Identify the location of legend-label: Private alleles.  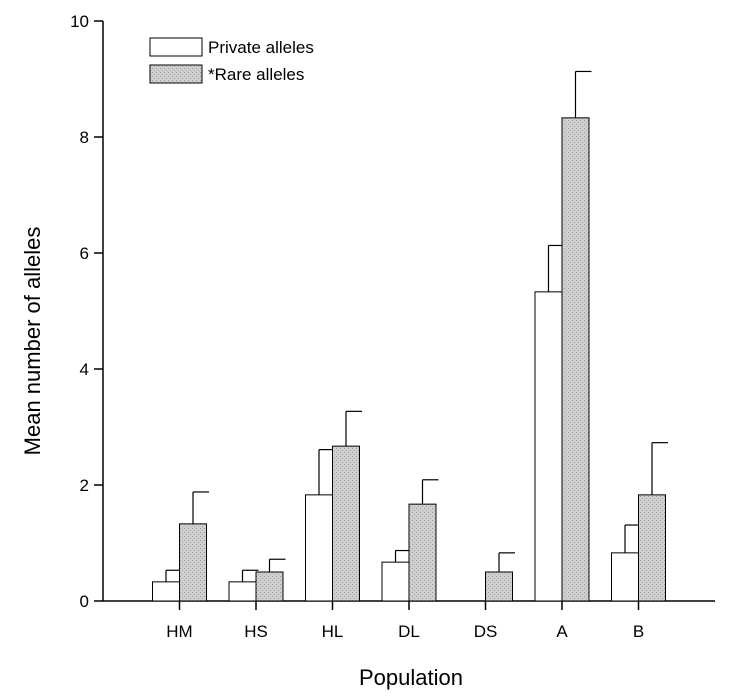
(261, 47).